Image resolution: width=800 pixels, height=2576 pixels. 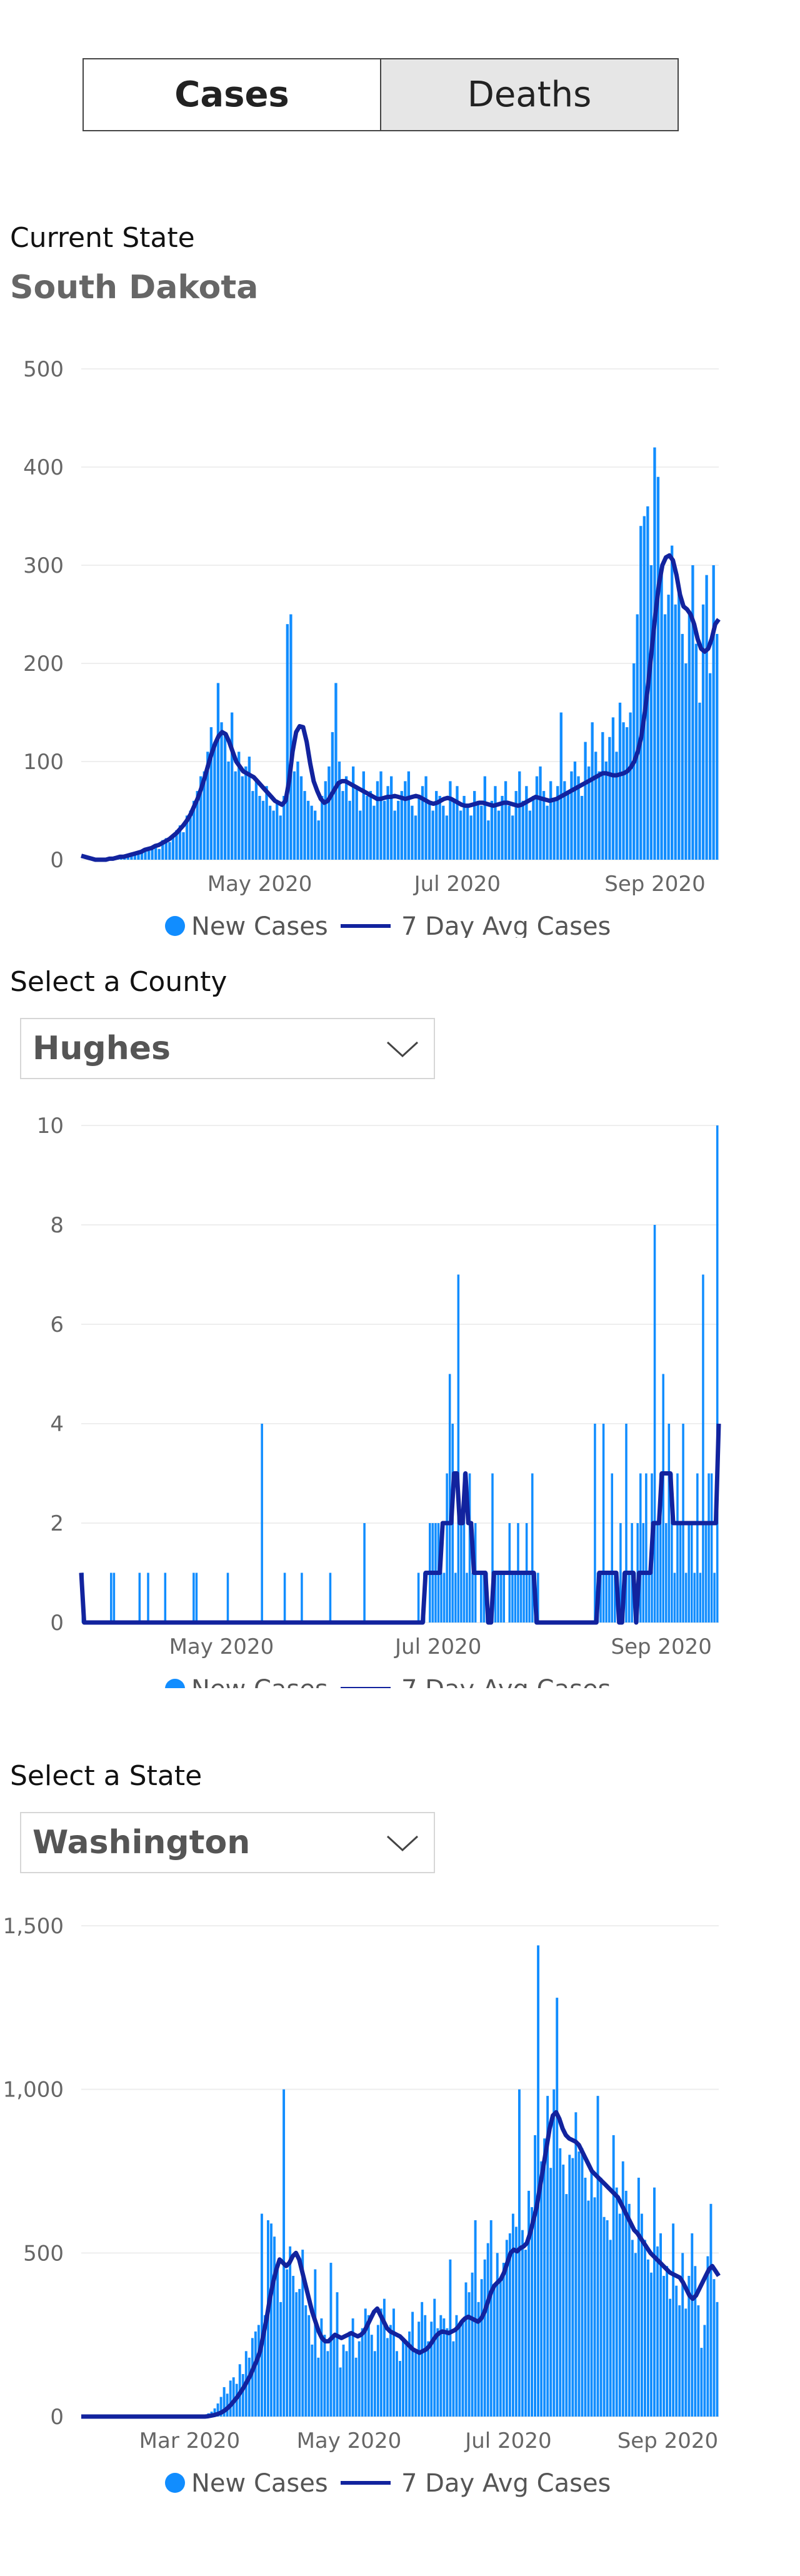 What do you see at coordinates (57, 2417) in the screenshot?
I see `y-tick-label: 0` at bounding box center [57, 2417].